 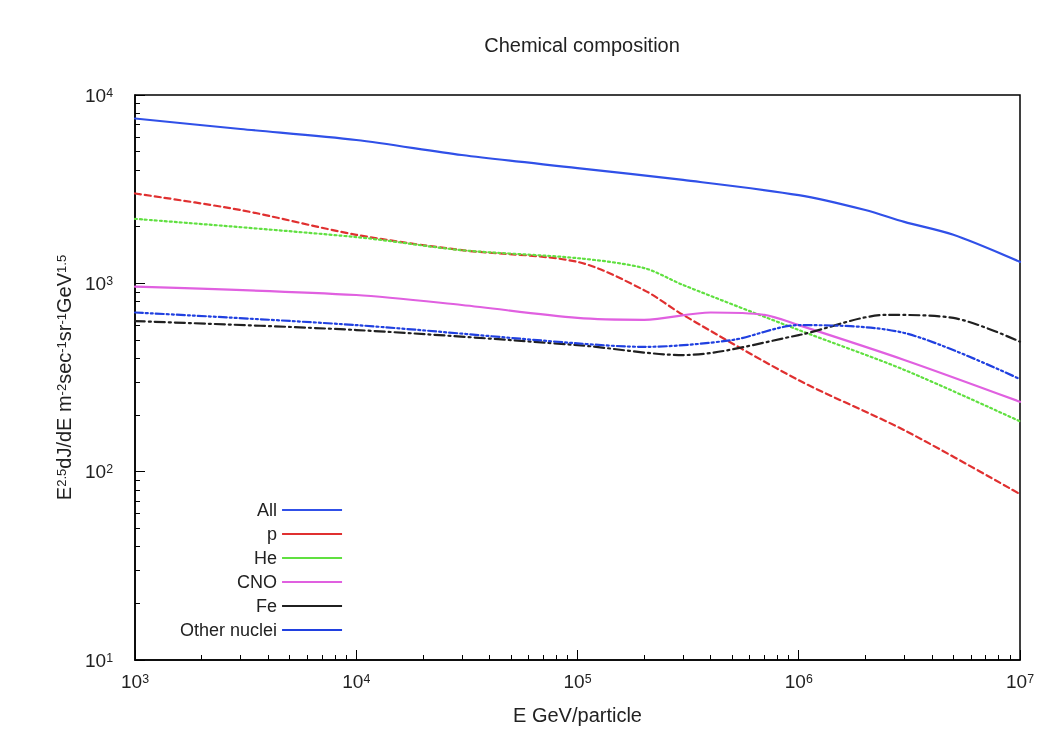 What do you see at coordinates (228, 630) in the screenshot?
I see `legend-label: Other nuclei` at bounding box center [228, 630].